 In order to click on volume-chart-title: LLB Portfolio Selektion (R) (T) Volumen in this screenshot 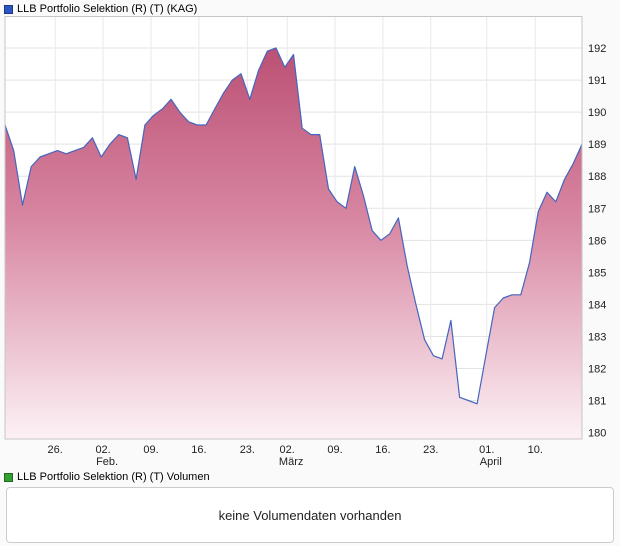, I will do `click(113, 477)`.